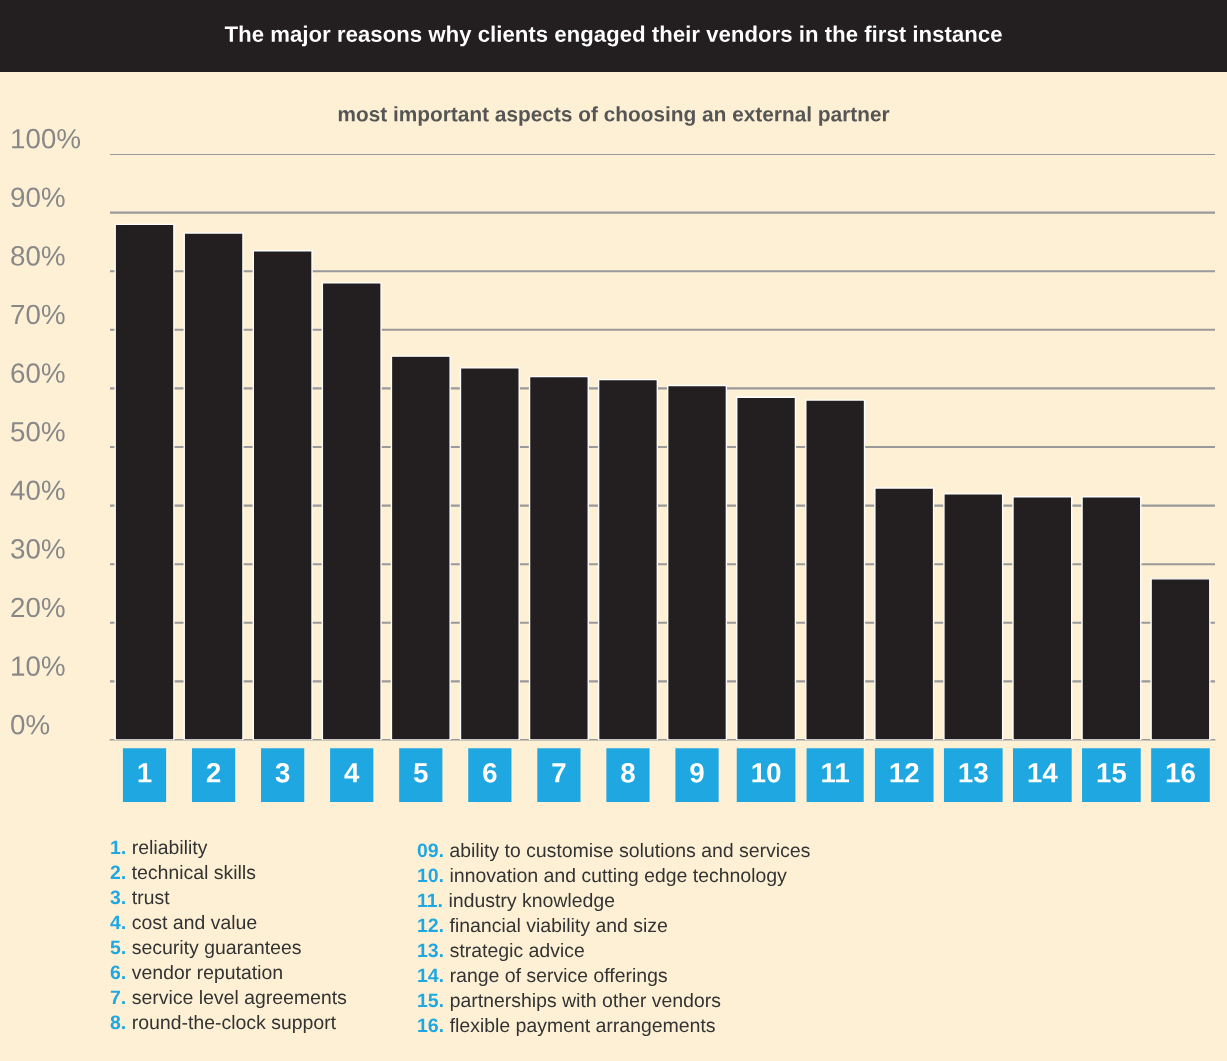 This screenshot has width=1227, height=1061. What do you see at coordinates (30, 724) in the screenshot?
I see `y-tick-label: 0%` at bounding box center [30, 724].